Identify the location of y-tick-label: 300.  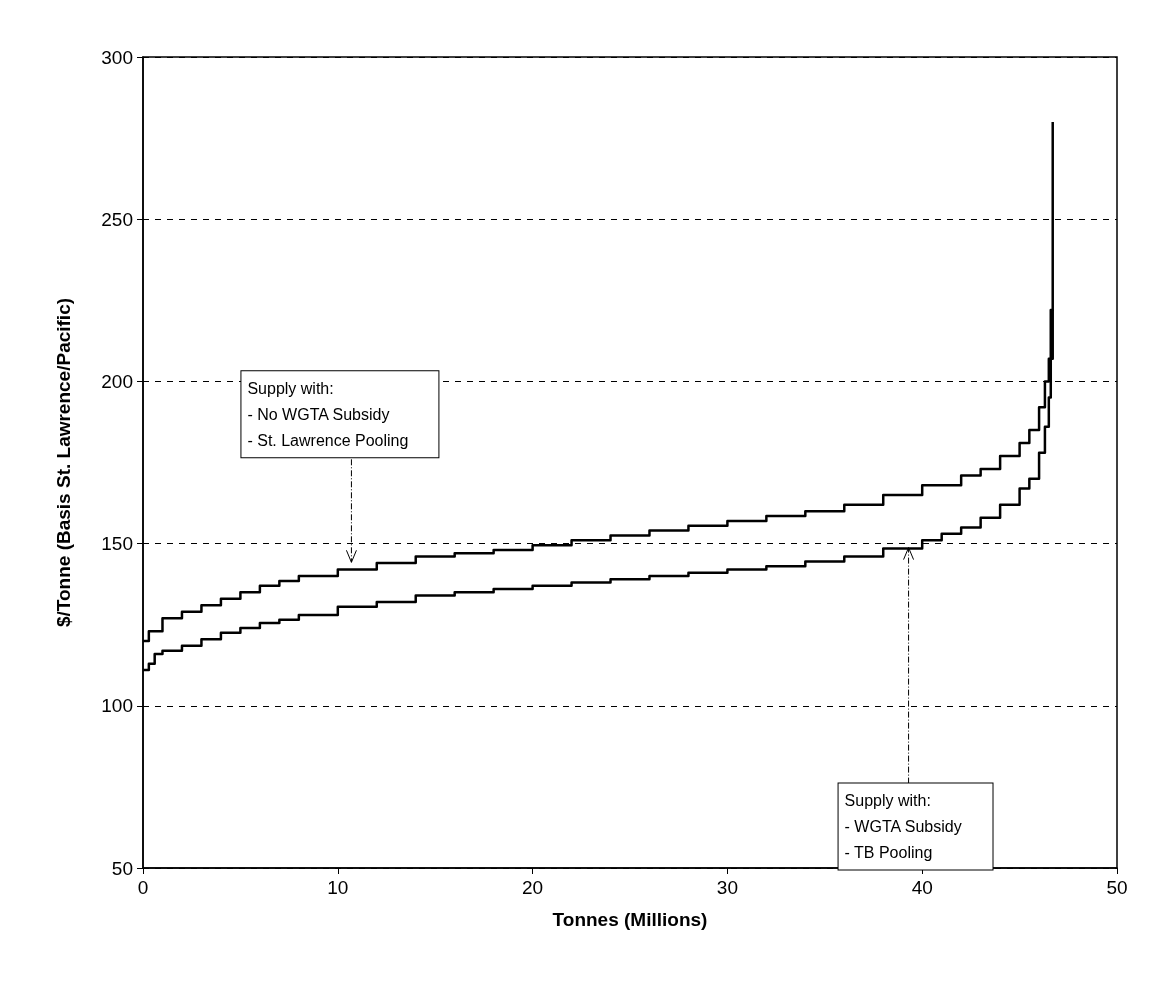
(117, 57).